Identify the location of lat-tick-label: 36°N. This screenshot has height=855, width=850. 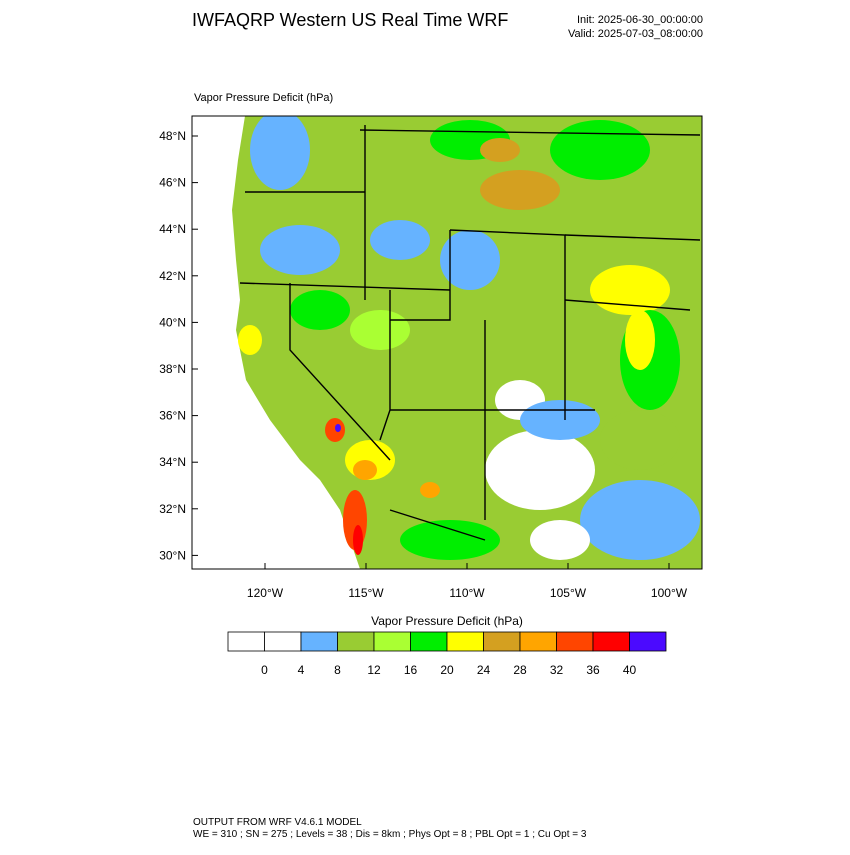
(172, 416).